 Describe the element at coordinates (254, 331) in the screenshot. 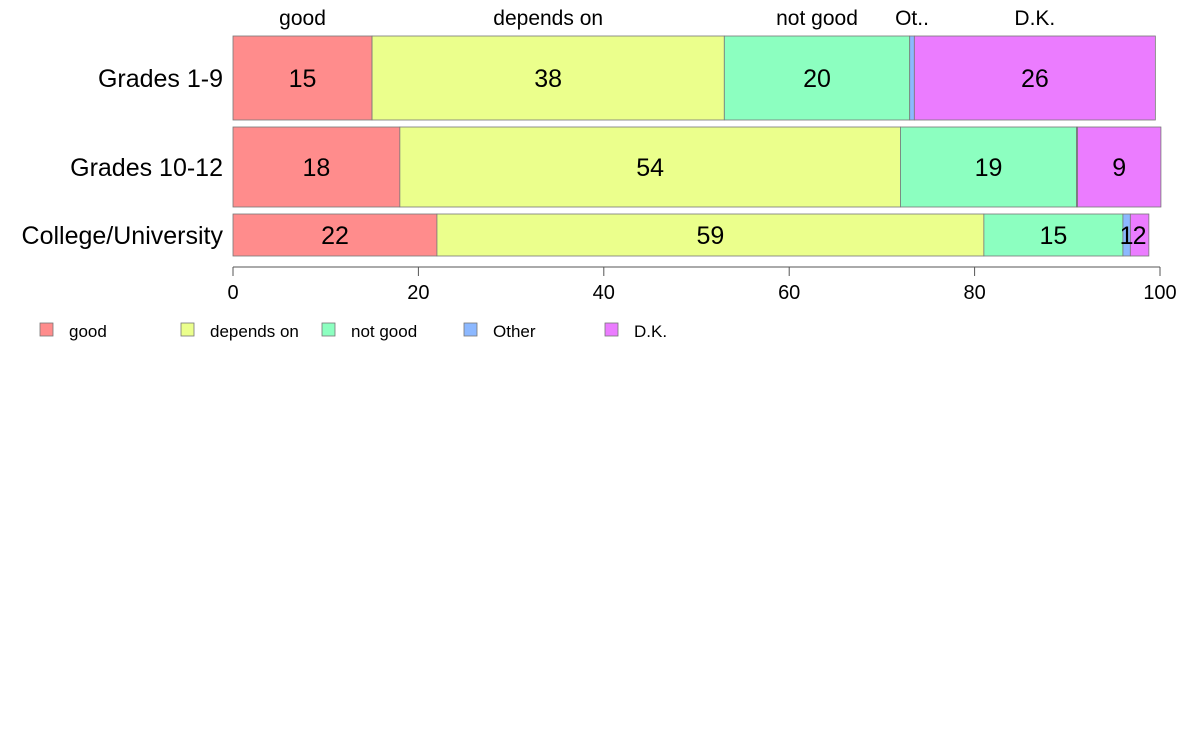

I see `legend-label: depends on` at that location.